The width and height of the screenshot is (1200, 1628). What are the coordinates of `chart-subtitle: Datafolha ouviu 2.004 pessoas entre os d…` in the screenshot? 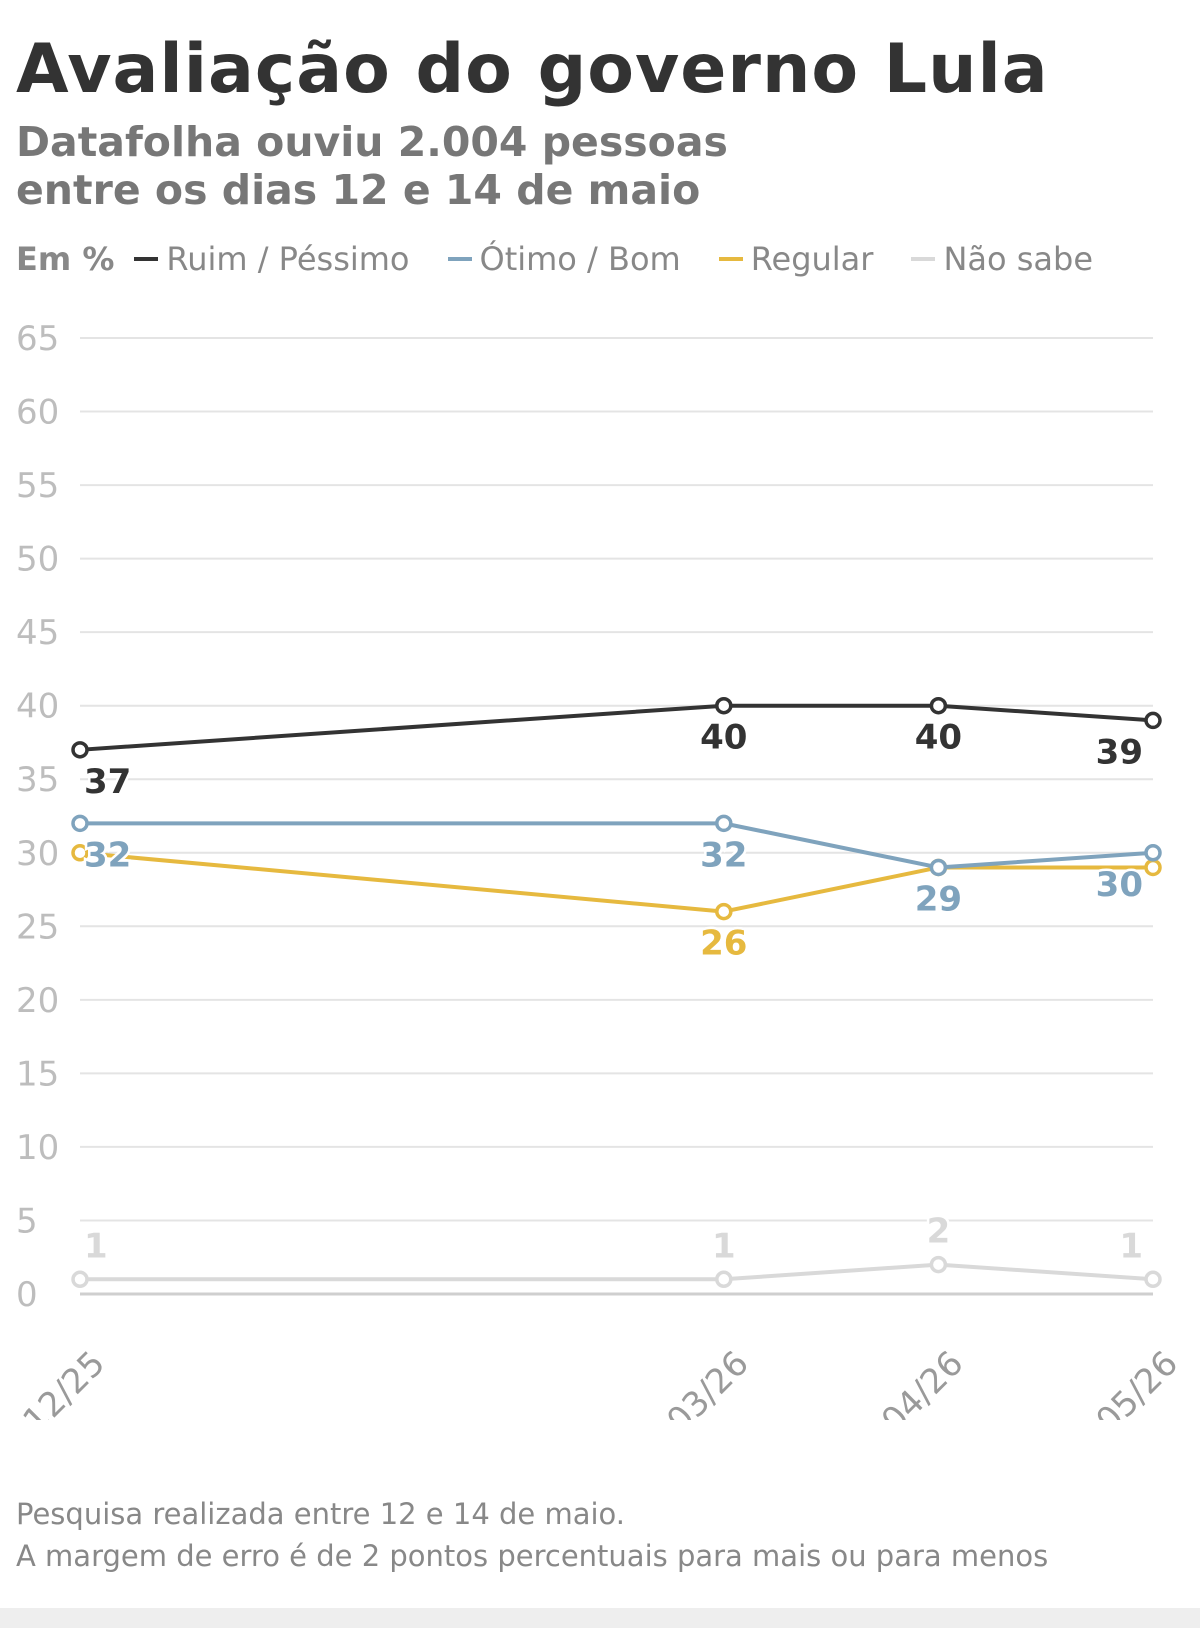 It's located at (372, 166).